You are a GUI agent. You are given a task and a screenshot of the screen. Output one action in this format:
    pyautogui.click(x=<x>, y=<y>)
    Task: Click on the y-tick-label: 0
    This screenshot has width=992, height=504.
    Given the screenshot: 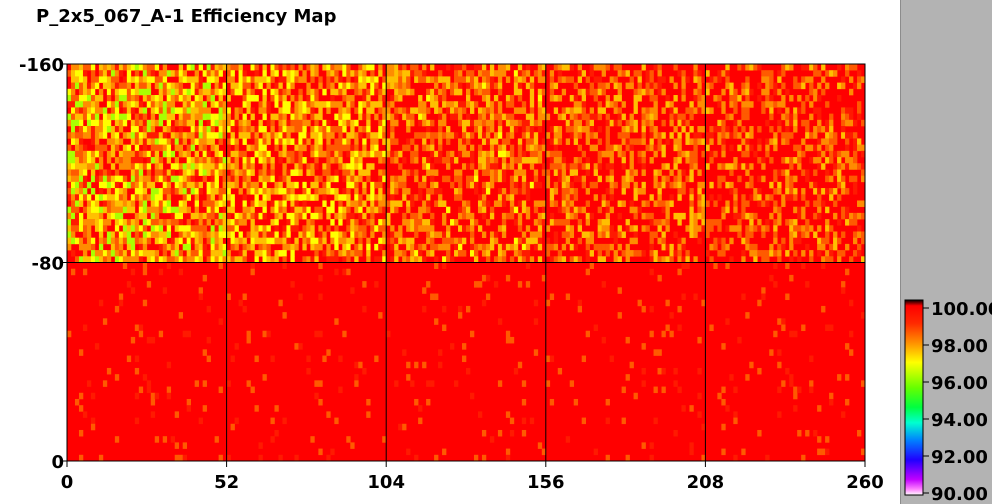 What is the action you would take?
    pyautogui.click(x=57, y=462)
    